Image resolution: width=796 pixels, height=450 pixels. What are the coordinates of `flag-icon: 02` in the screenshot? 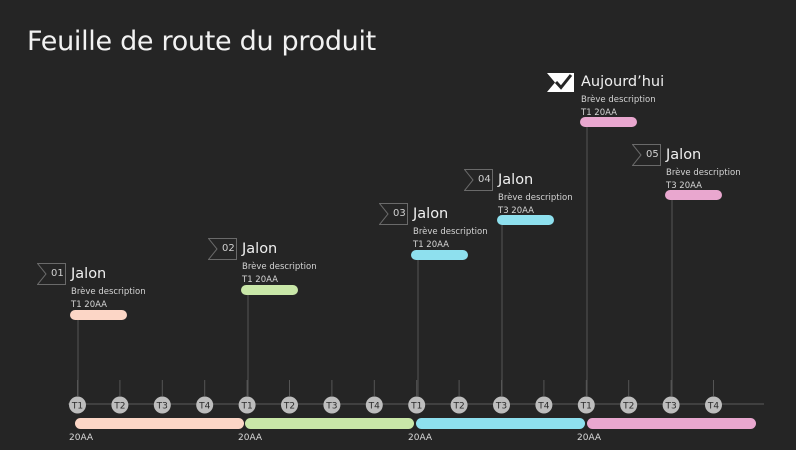 It's located at (223, 249).